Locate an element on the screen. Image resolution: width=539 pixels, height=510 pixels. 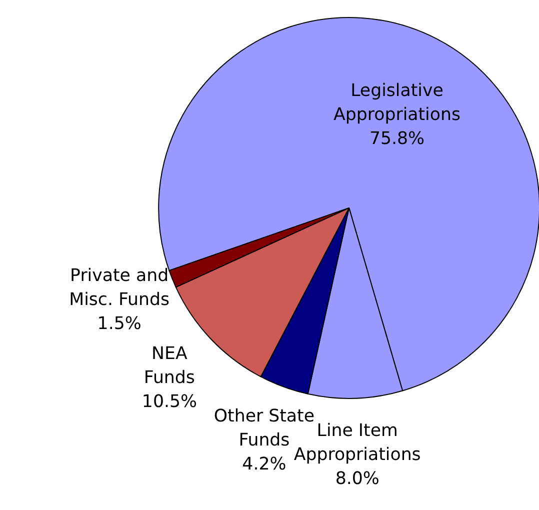
slice-label: NEA Funds is located at coordinates (169, 366).